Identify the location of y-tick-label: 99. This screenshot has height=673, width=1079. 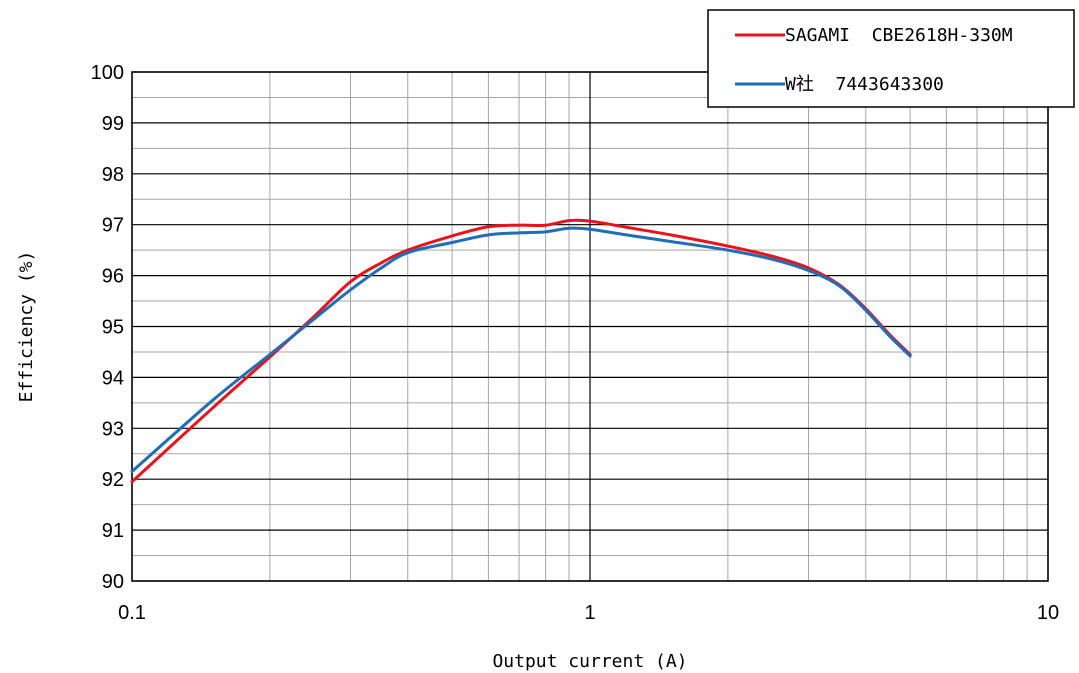
(113, 124).